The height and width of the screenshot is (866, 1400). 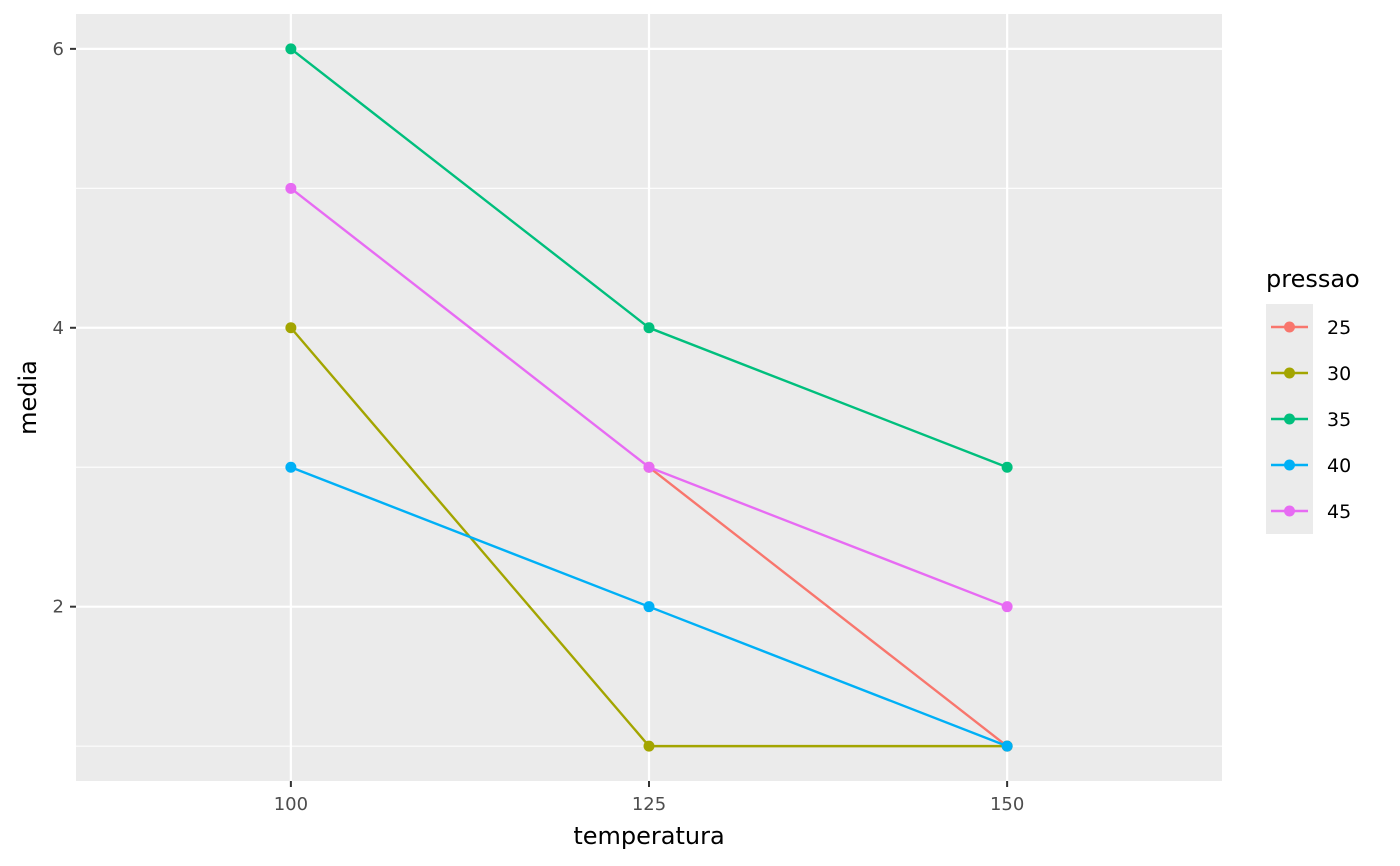 I want to click on y-tick-label: 2, so click(x=58, y=607).